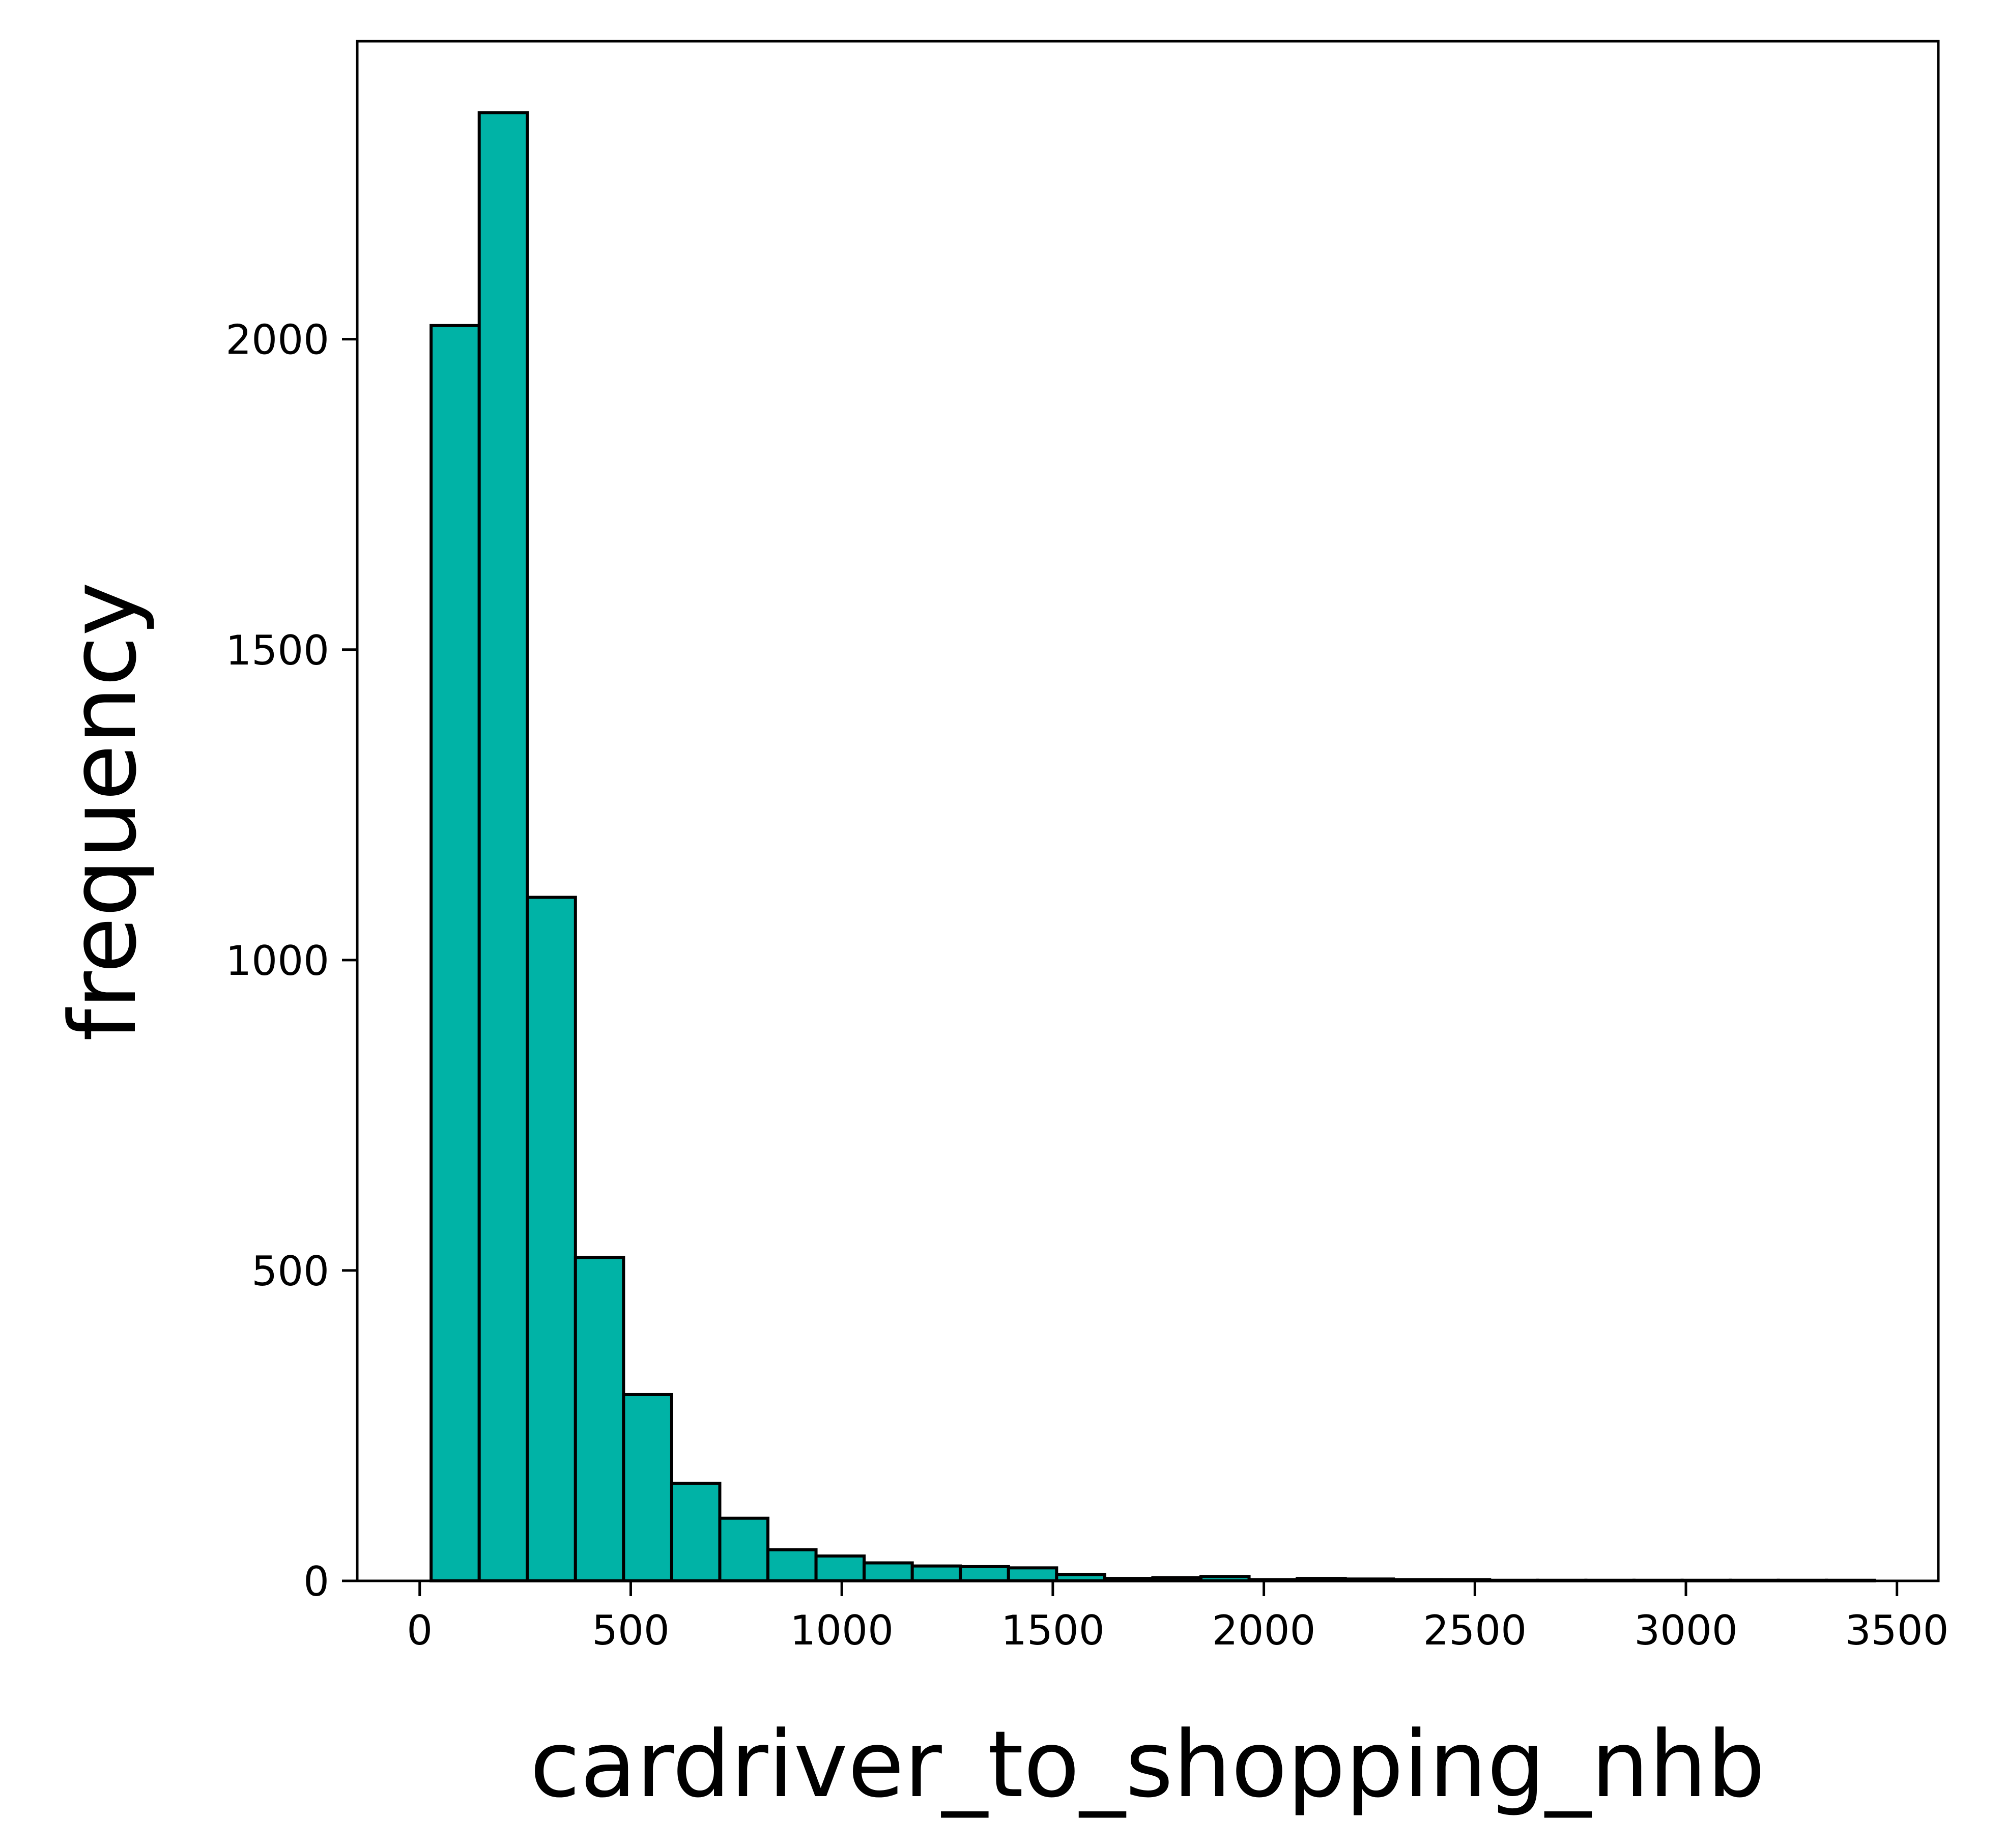 The height and width of the screenshot is (1848, 2006). Describe the element at coordinates (842, 1630) in the screenshot. I see `x-tick-label: 1000` at that location.